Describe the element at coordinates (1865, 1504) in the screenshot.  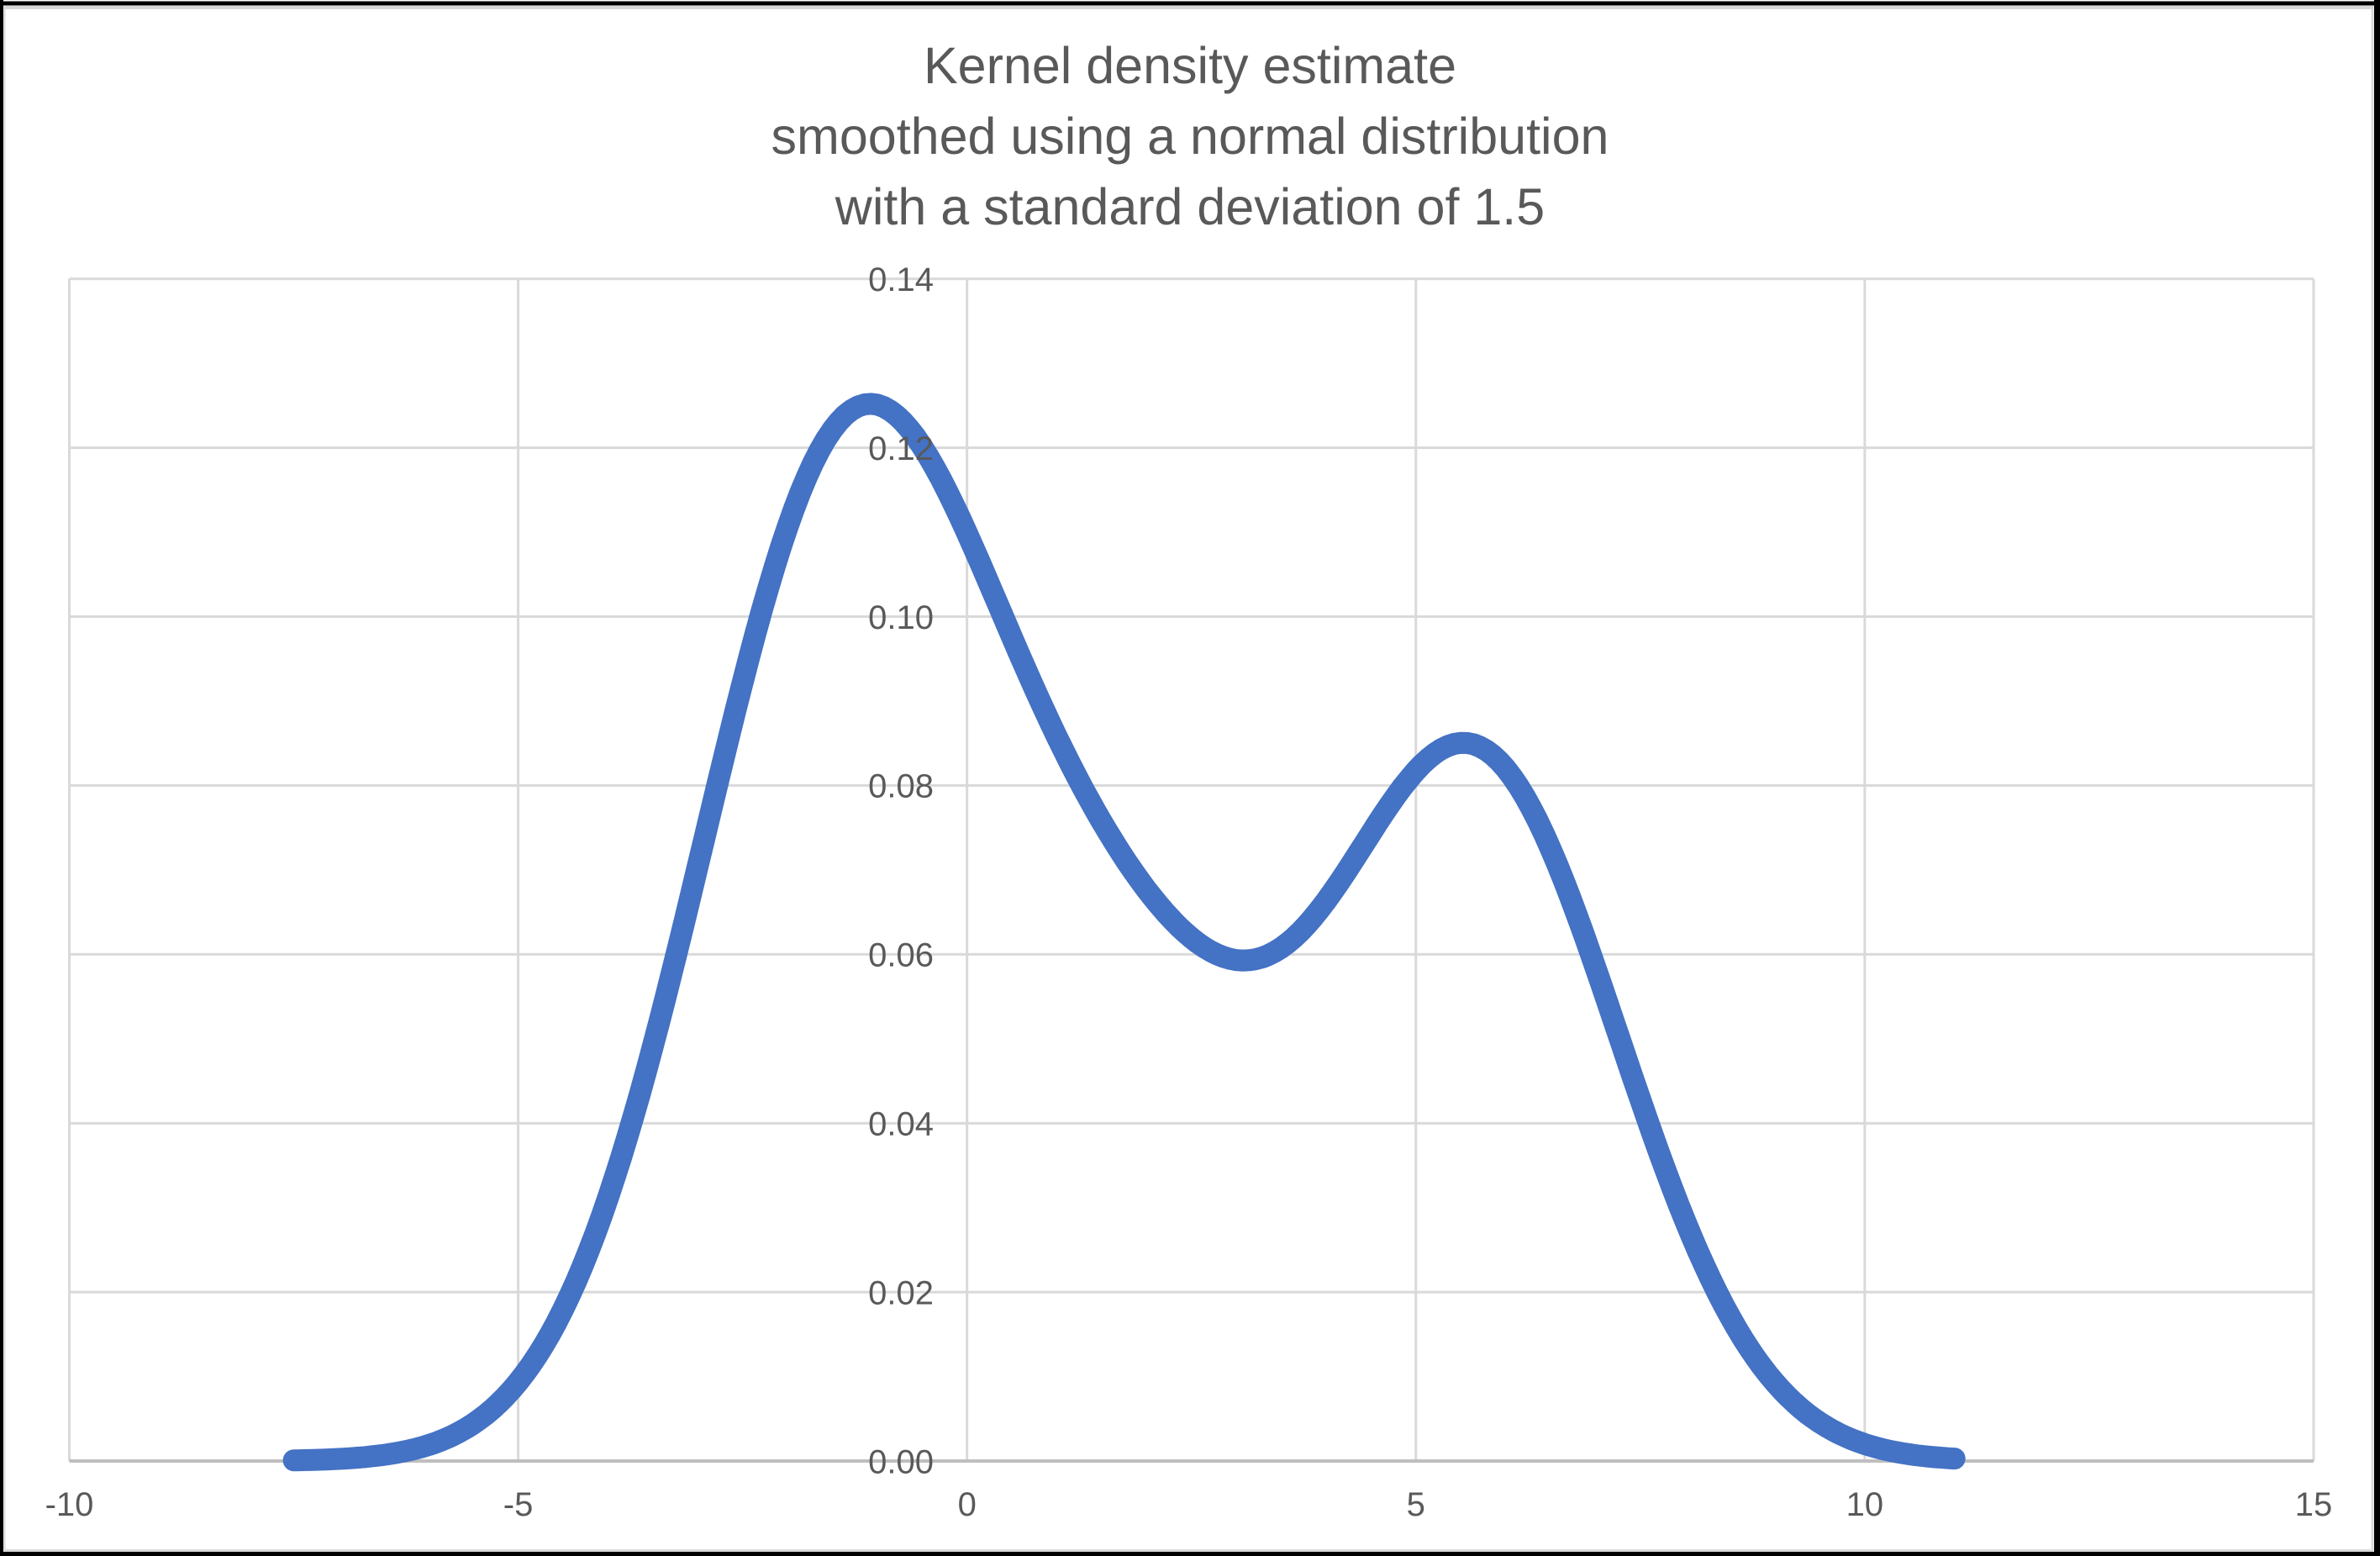
I see `svg-text: 10` at that location.